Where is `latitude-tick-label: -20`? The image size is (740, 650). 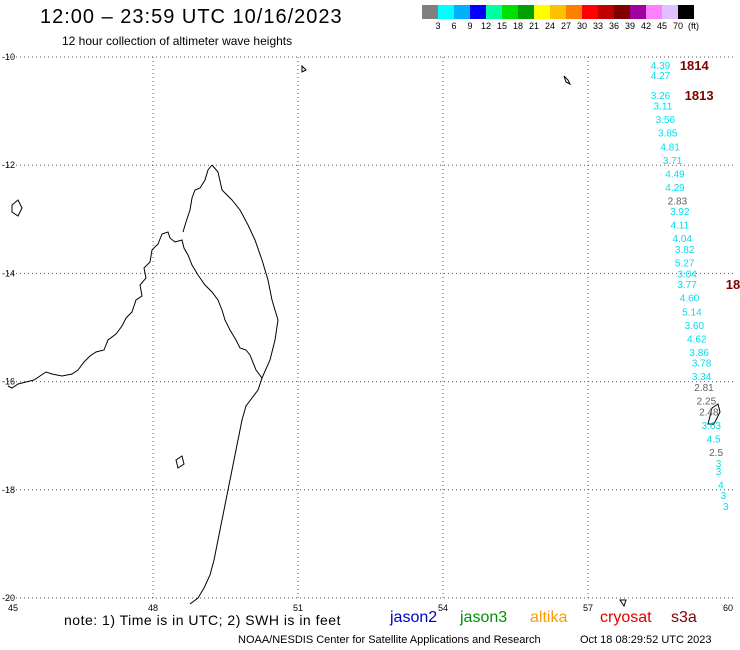 latitude-tick-label: -20 is located at coordinates (8, 598).